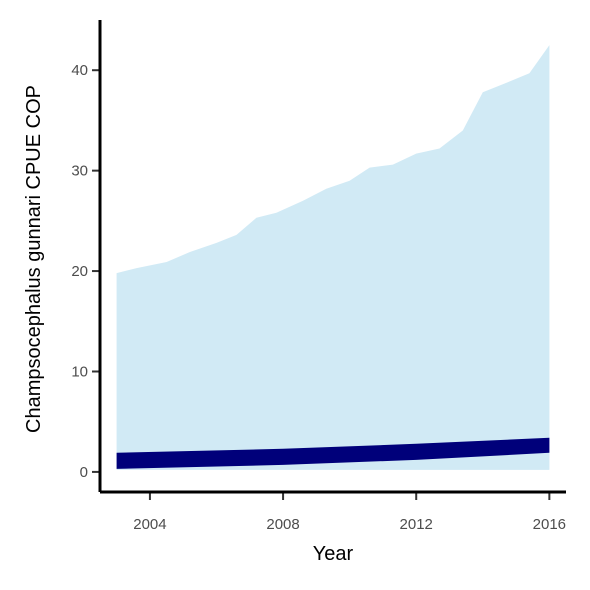 The width and height of the screenshot is (590, 590). What do you see at coordinates (79, 271) in the screenshot?
I see `y-tick-label: 20` at bounding box center [79, 271].